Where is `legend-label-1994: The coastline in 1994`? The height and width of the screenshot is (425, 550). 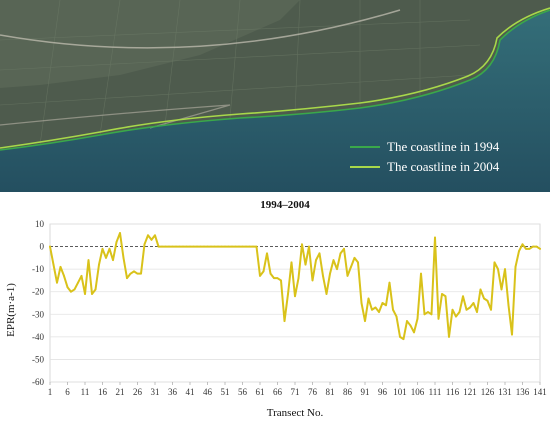
legend-label-1994: The coastline in 1994 is located at coordinates (443, 146).